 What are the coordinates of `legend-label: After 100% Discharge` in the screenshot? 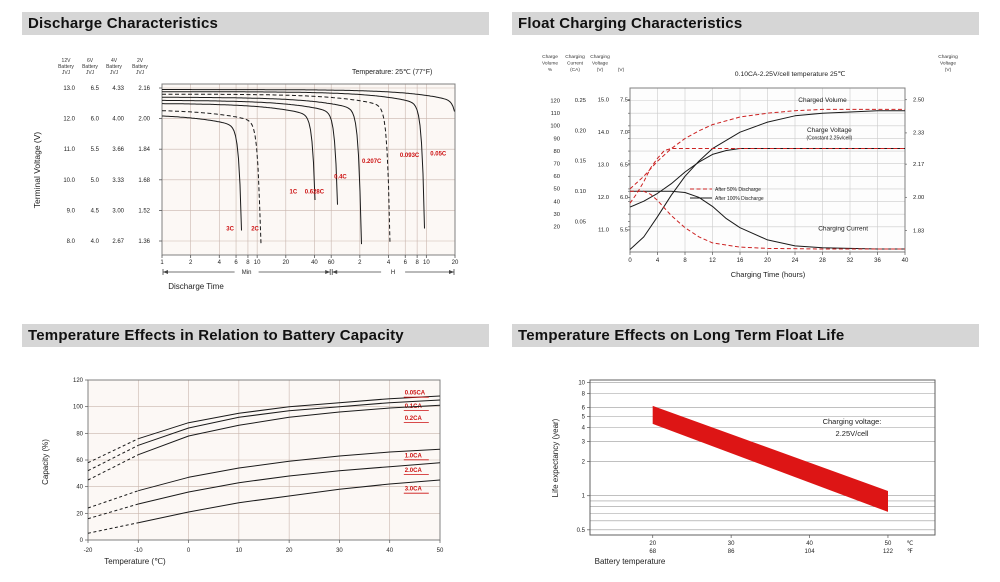 It's located at (739, 199).